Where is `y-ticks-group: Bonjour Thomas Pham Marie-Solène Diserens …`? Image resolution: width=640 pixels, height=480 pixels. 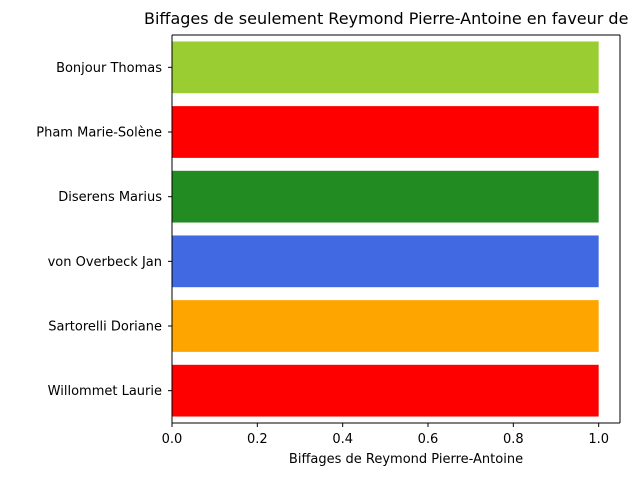
y-ticks-group: Bonjour Thomas Pham Marie-Solène Diserens … is located at coordinates (104, 230).